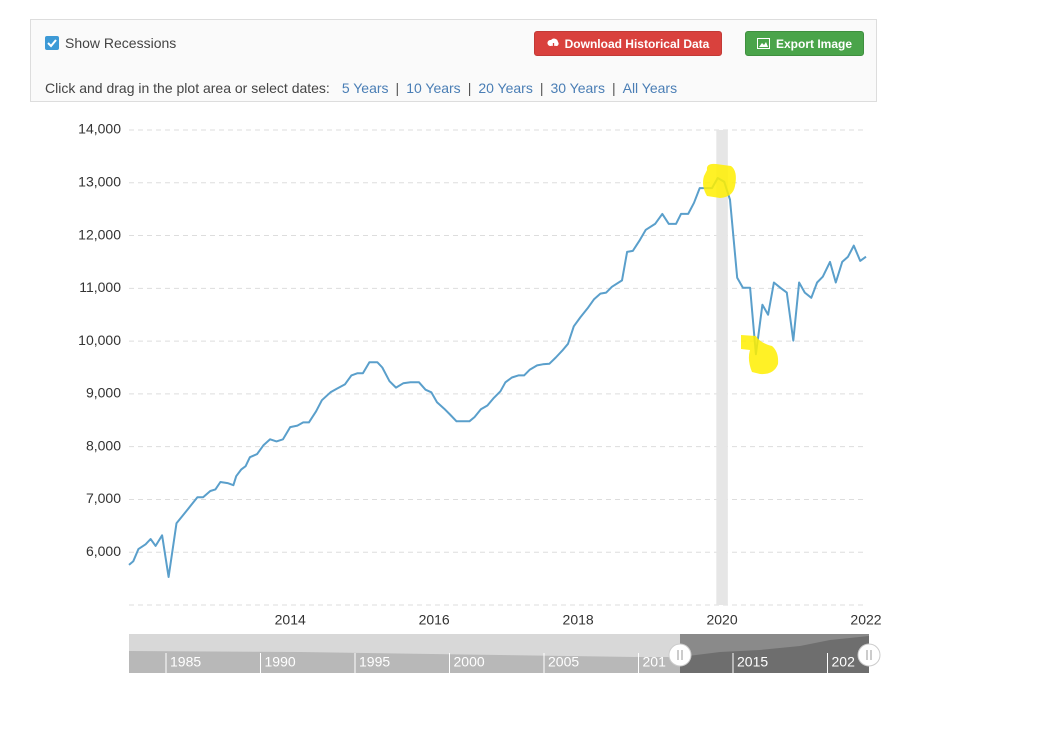 Image resolution: width=1054 pixels, height=740 pixels. I want to click on check-mark, so click(52, 43).